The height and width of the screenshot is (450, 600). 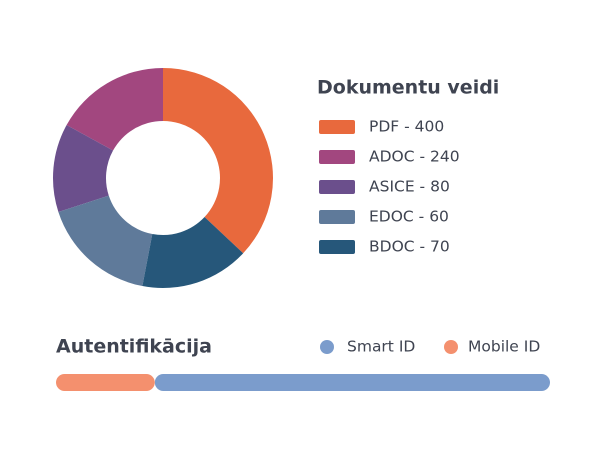 I want to click on bar-title: Autentifikācija, so click(x=134, y=347).